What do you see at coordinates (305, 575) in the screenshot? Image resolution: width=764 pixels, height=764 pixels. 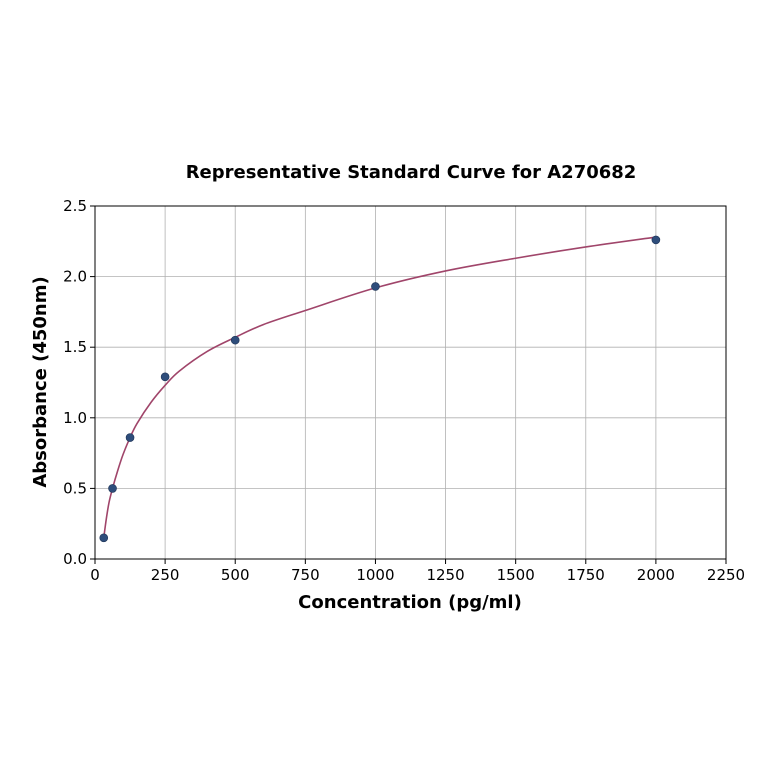 I see `x-tick-label: 750` at bounding box center [305, 575].